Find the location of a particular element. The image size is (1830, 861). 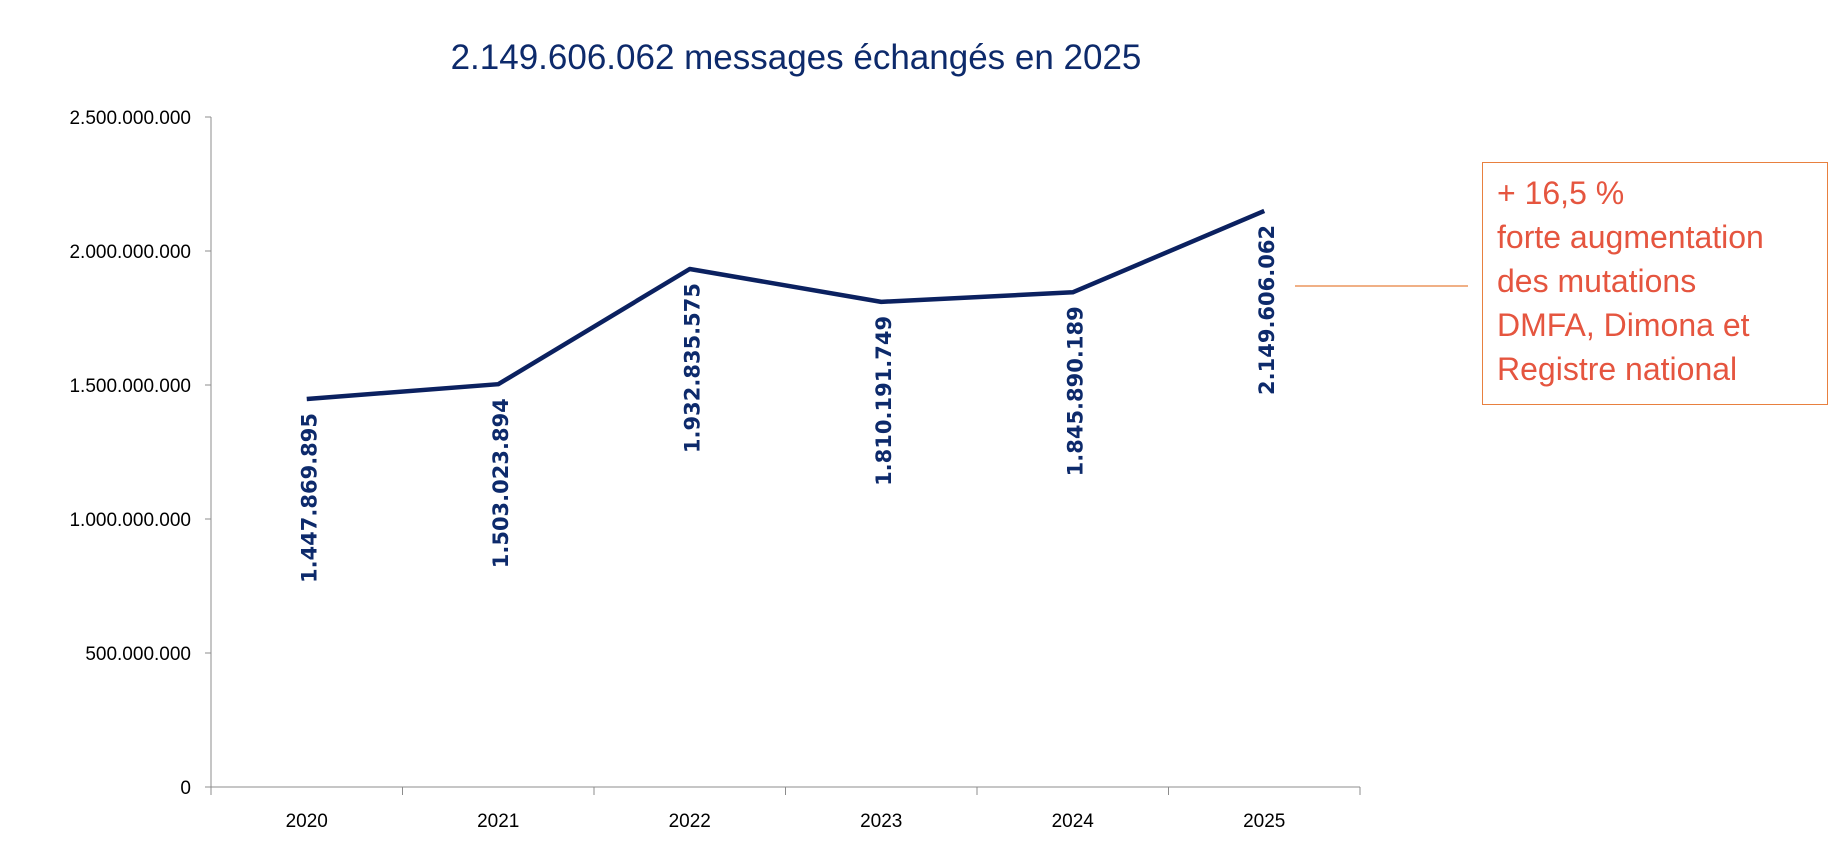

chart-title: 2.149.606.062 messages échangés en 2025 is located at coordinates (796, 57).